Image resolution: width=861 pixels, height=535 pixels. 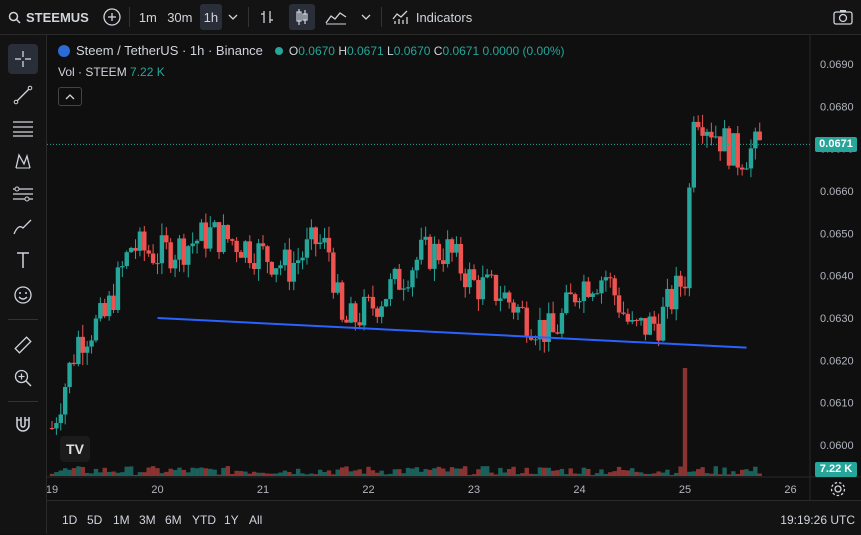 What do you see at coordinates (267, 17) in the screenshot?
I see `bar-replay-button` at bounding box center [267, 17].